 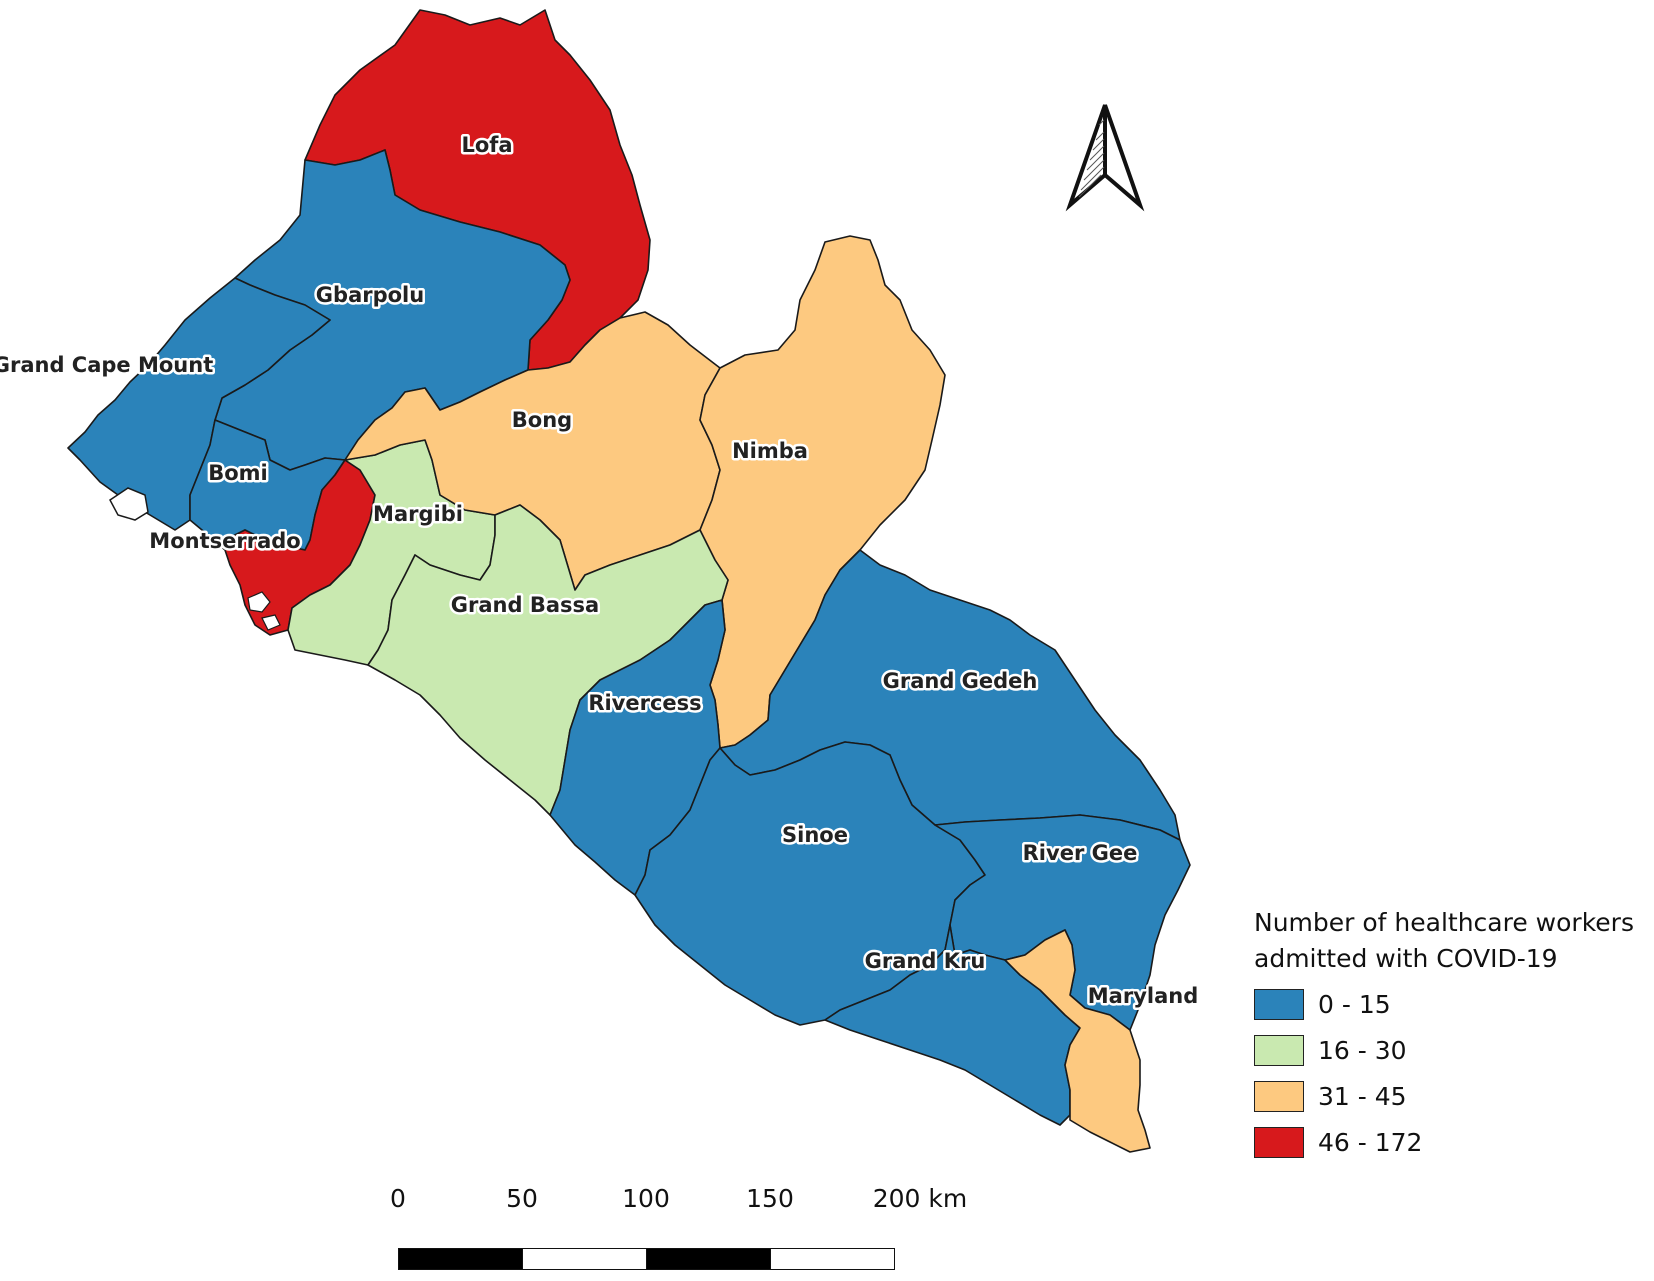 What do you see at coordinates (398, 1198) in the screenshot?
I see `scale-label: 0` at bounding box center [398, 1198].